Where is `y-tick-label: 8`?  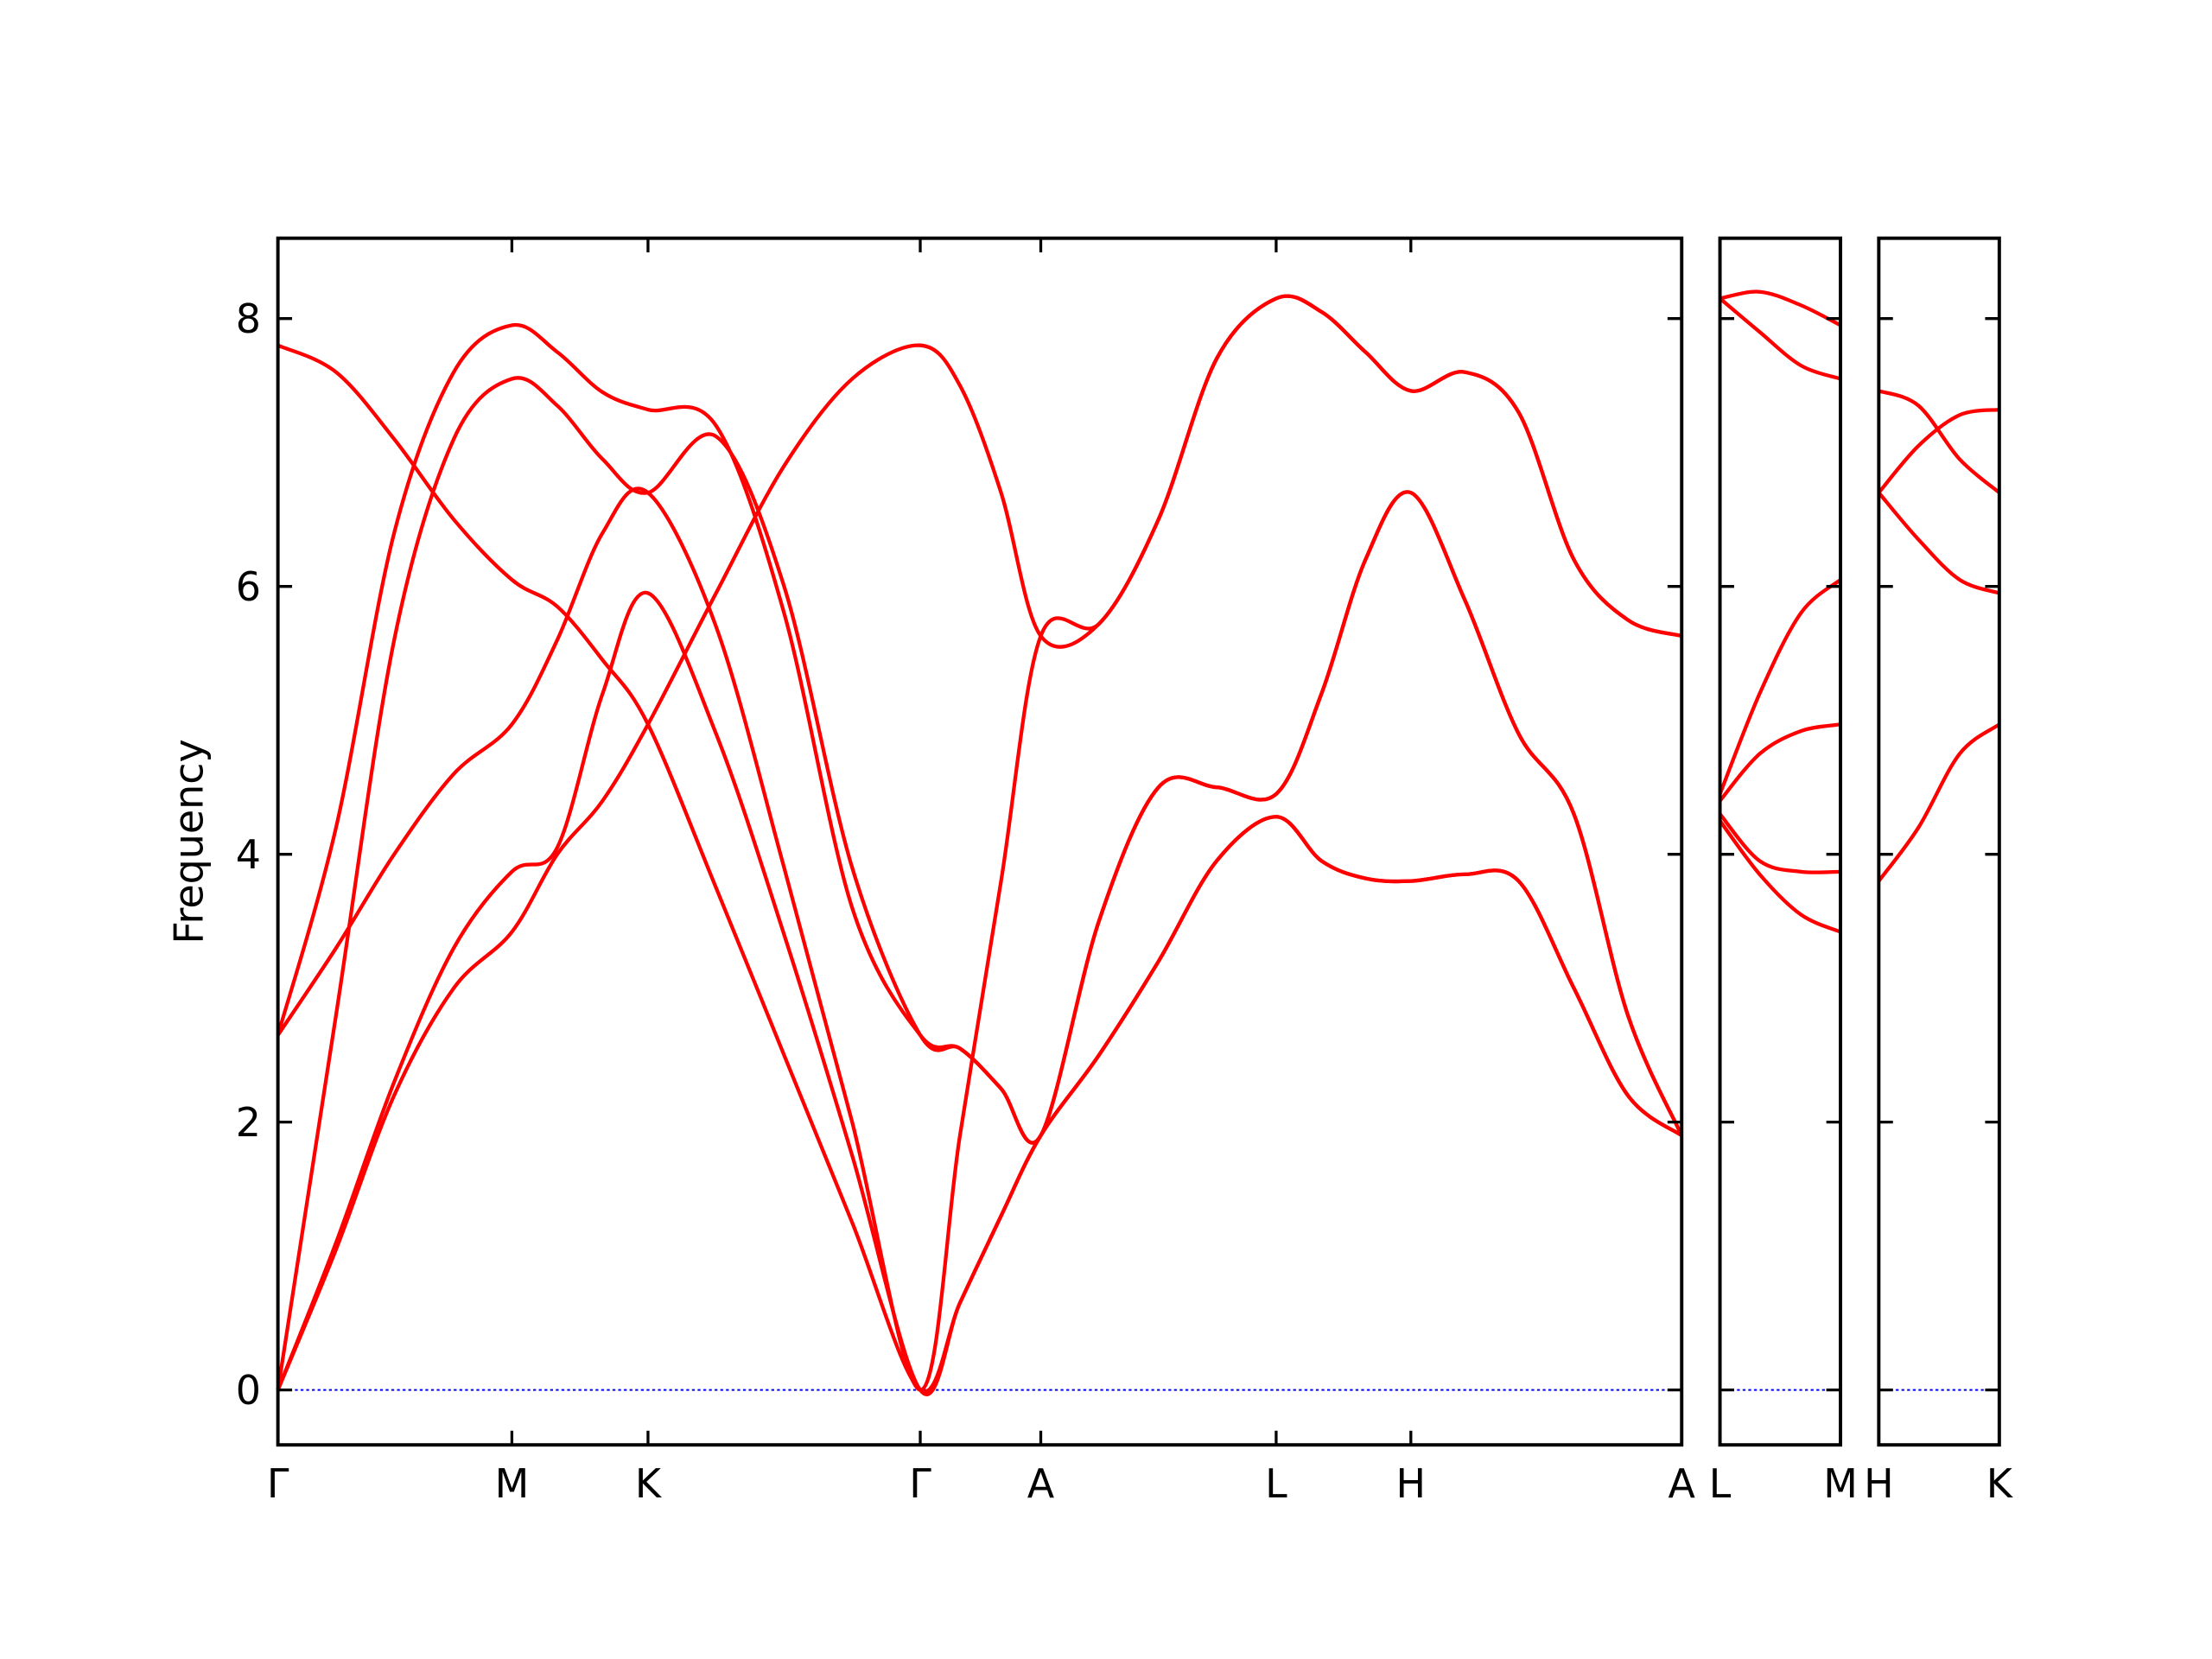 y-tick-label: 8 is located at coordinates (248, 319).